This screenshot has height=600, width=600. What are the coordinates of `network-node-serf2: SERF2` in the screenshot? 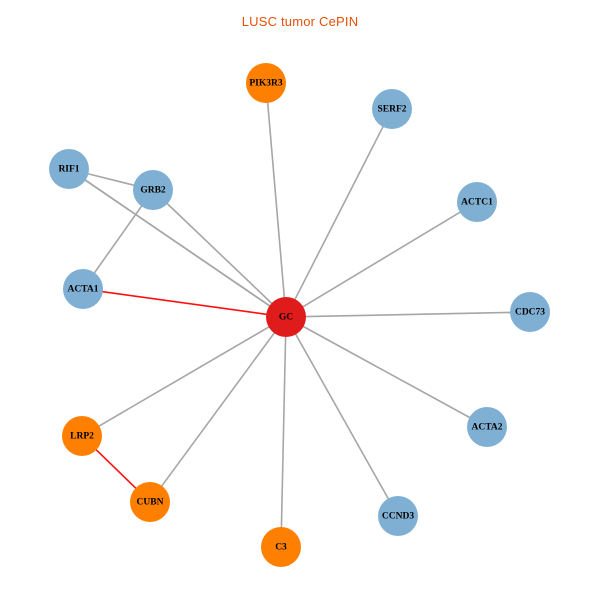 It's located at (392, 109).